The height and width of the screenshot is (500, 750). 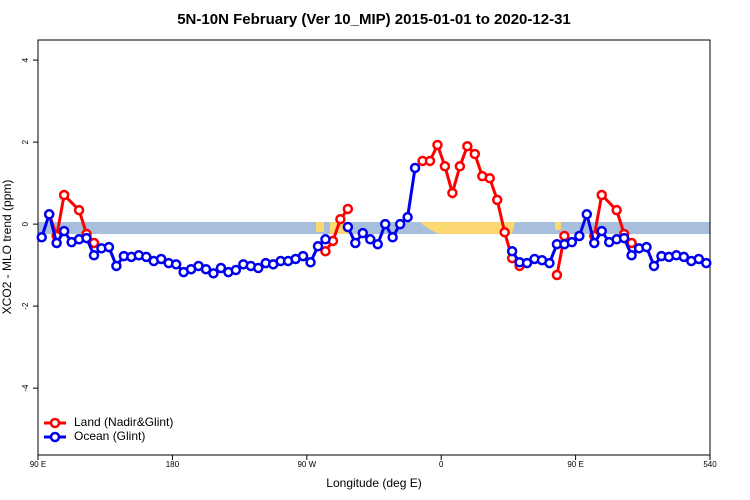 What do you see at coordinates (25, 306) in the screenshot?
I see `y-tick-label: -2` at bounding box center [25, 306].